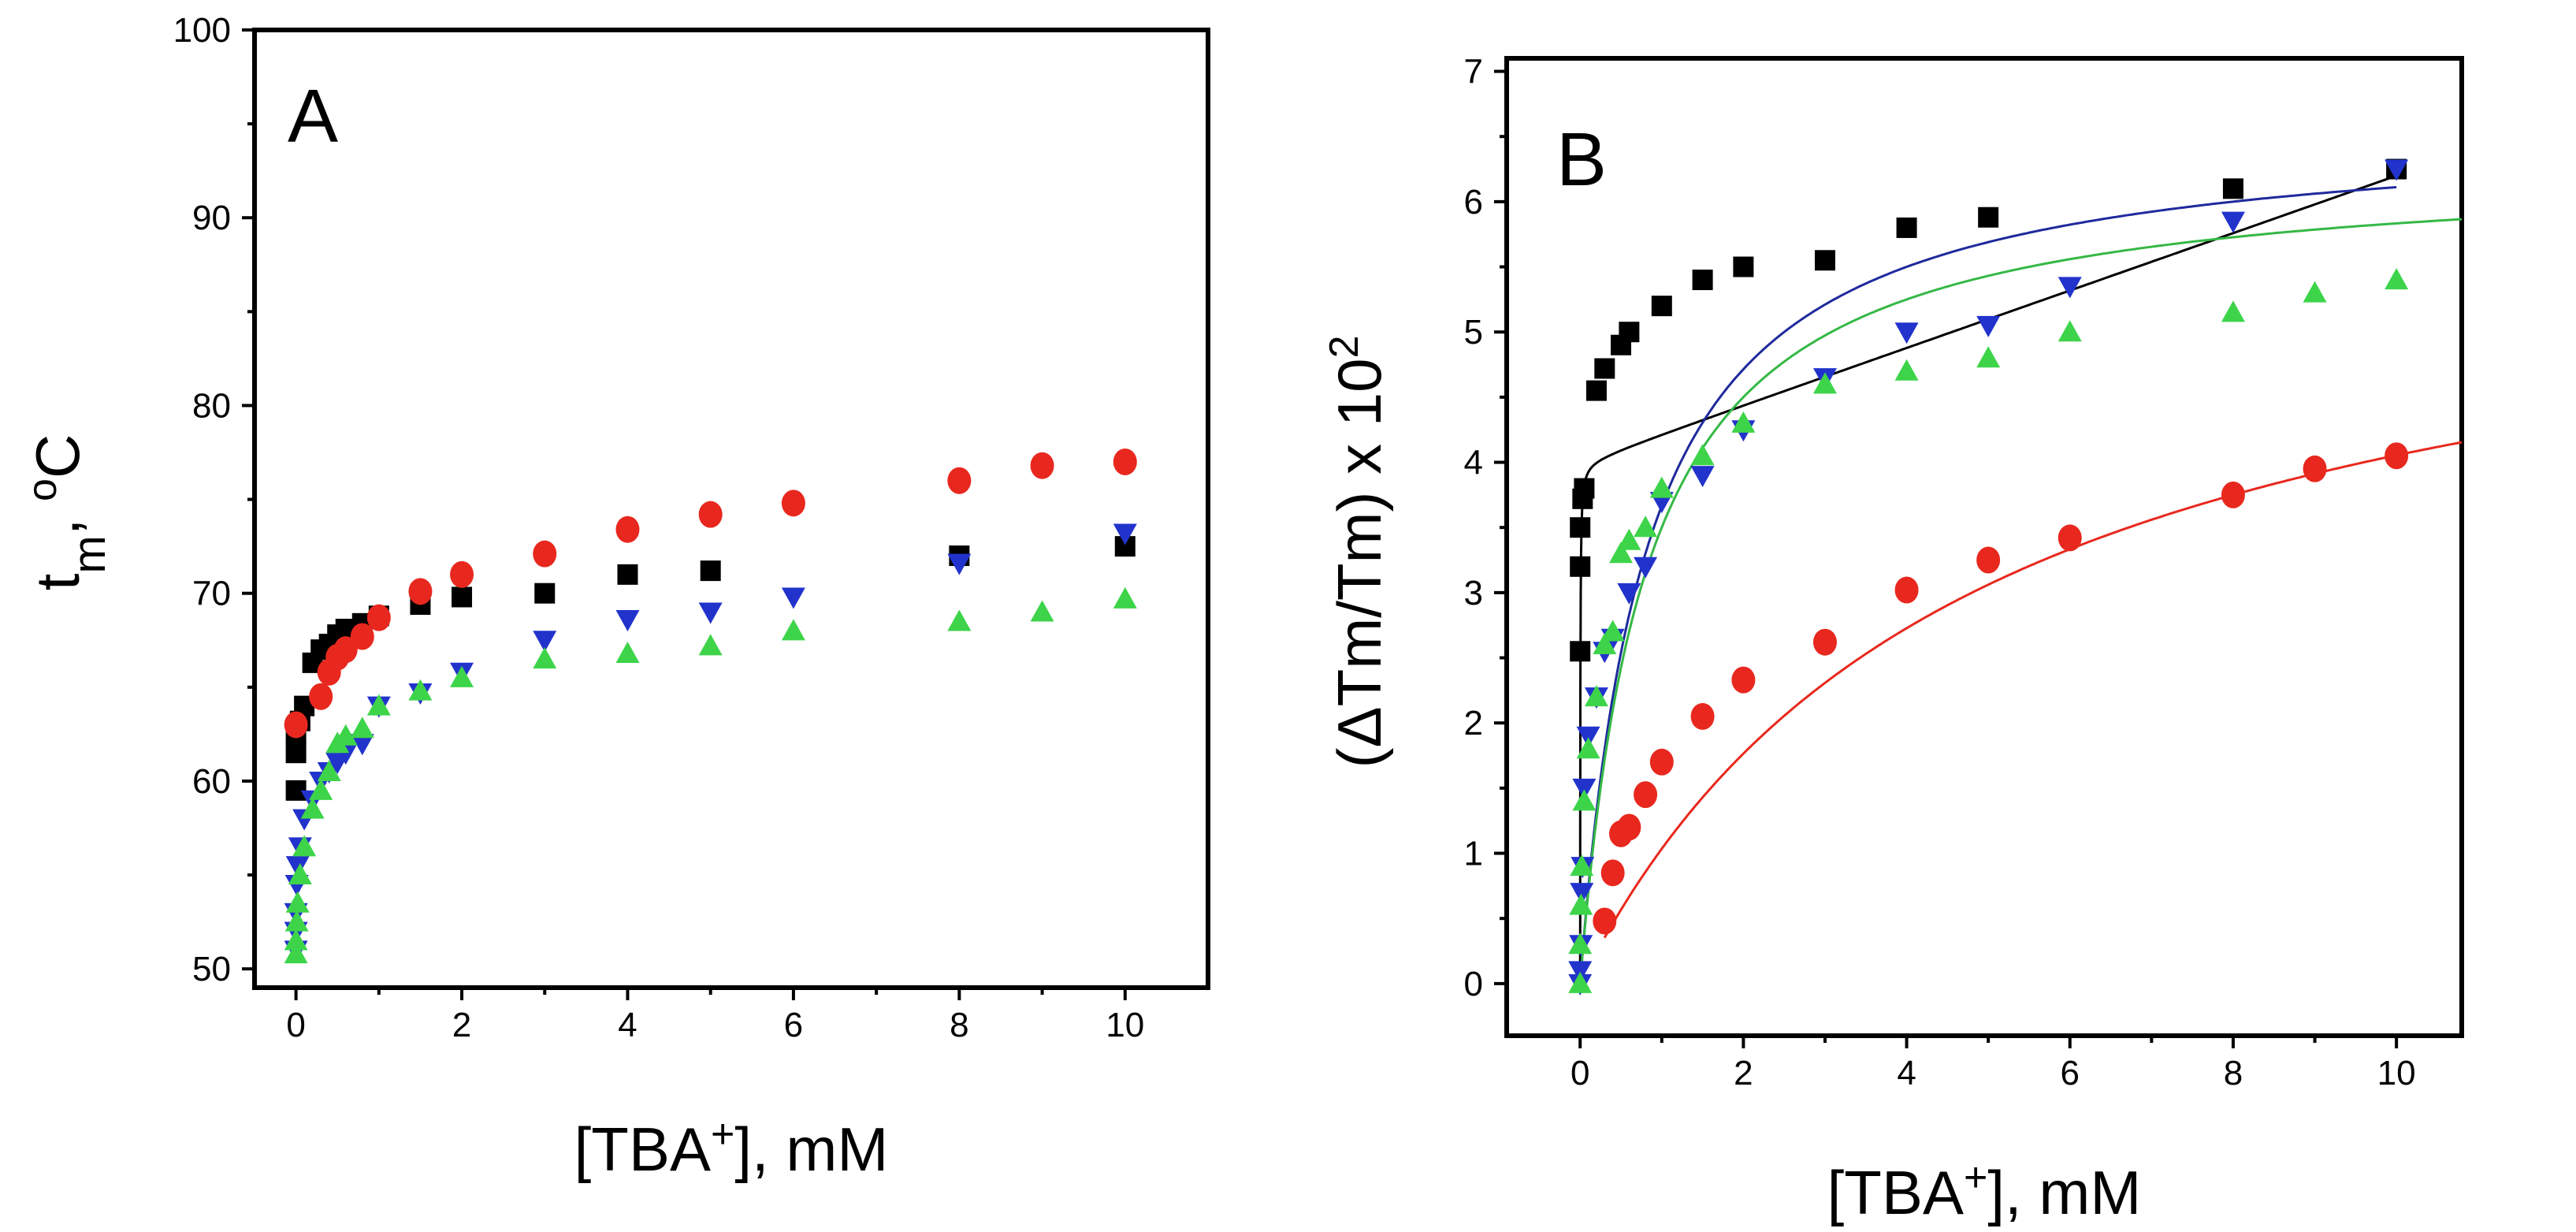 This screenshot has width=2576, height=1232. Describe the element at coordinates (211, 405) in the screenshot. I see `panel-a-y-tick-label: 80` at that location.